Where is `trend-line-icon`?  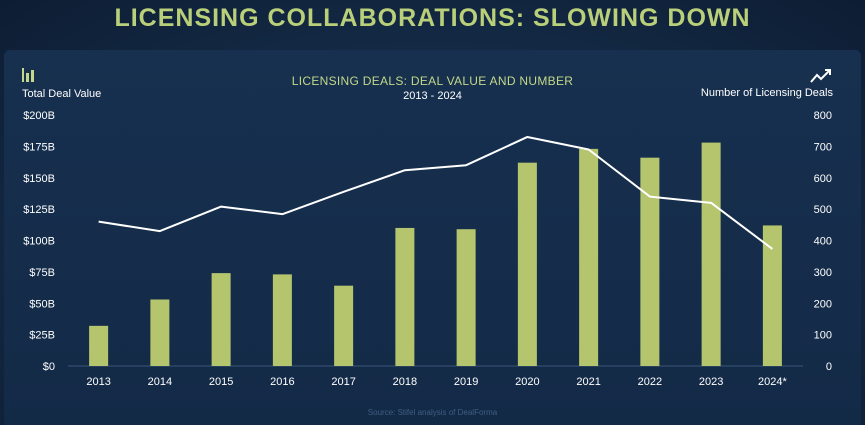
trend-line-icon is located at coordinates (820, 76).